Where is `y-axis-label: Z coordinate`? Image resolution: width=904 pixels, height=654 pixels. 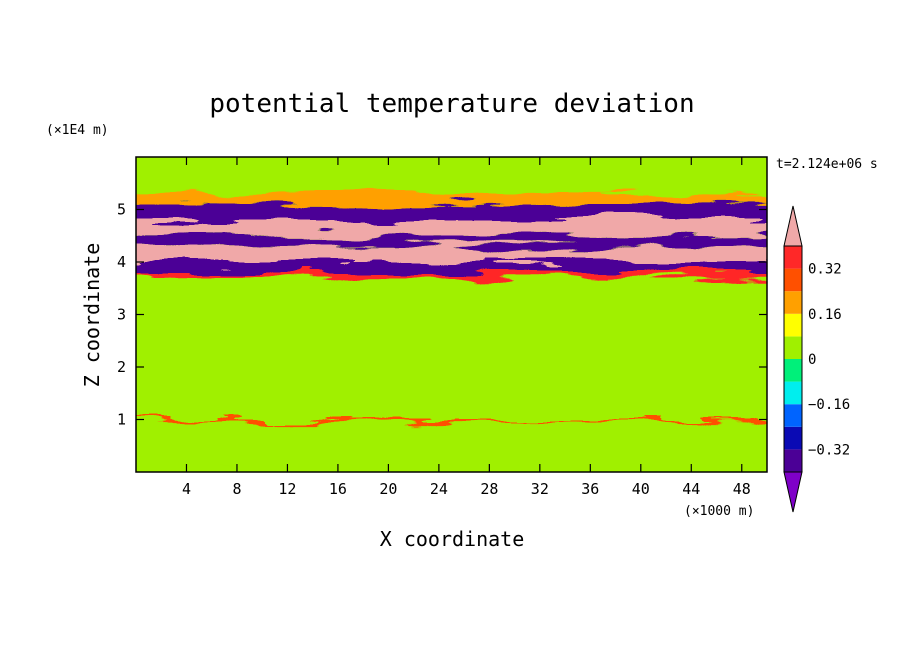
y-axis-label: Z coordinate is located at coordinates (92, 315).